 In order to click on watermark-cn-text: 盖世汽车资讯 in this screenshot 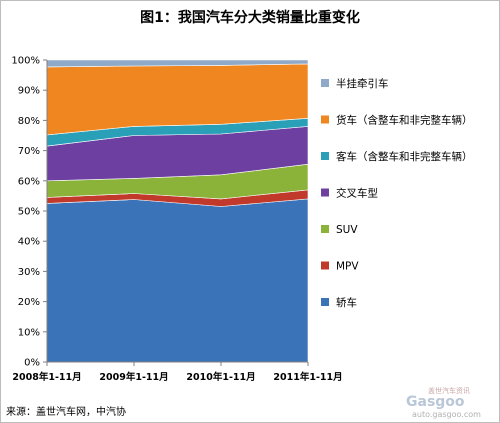, I will do `click(449, 391)`.